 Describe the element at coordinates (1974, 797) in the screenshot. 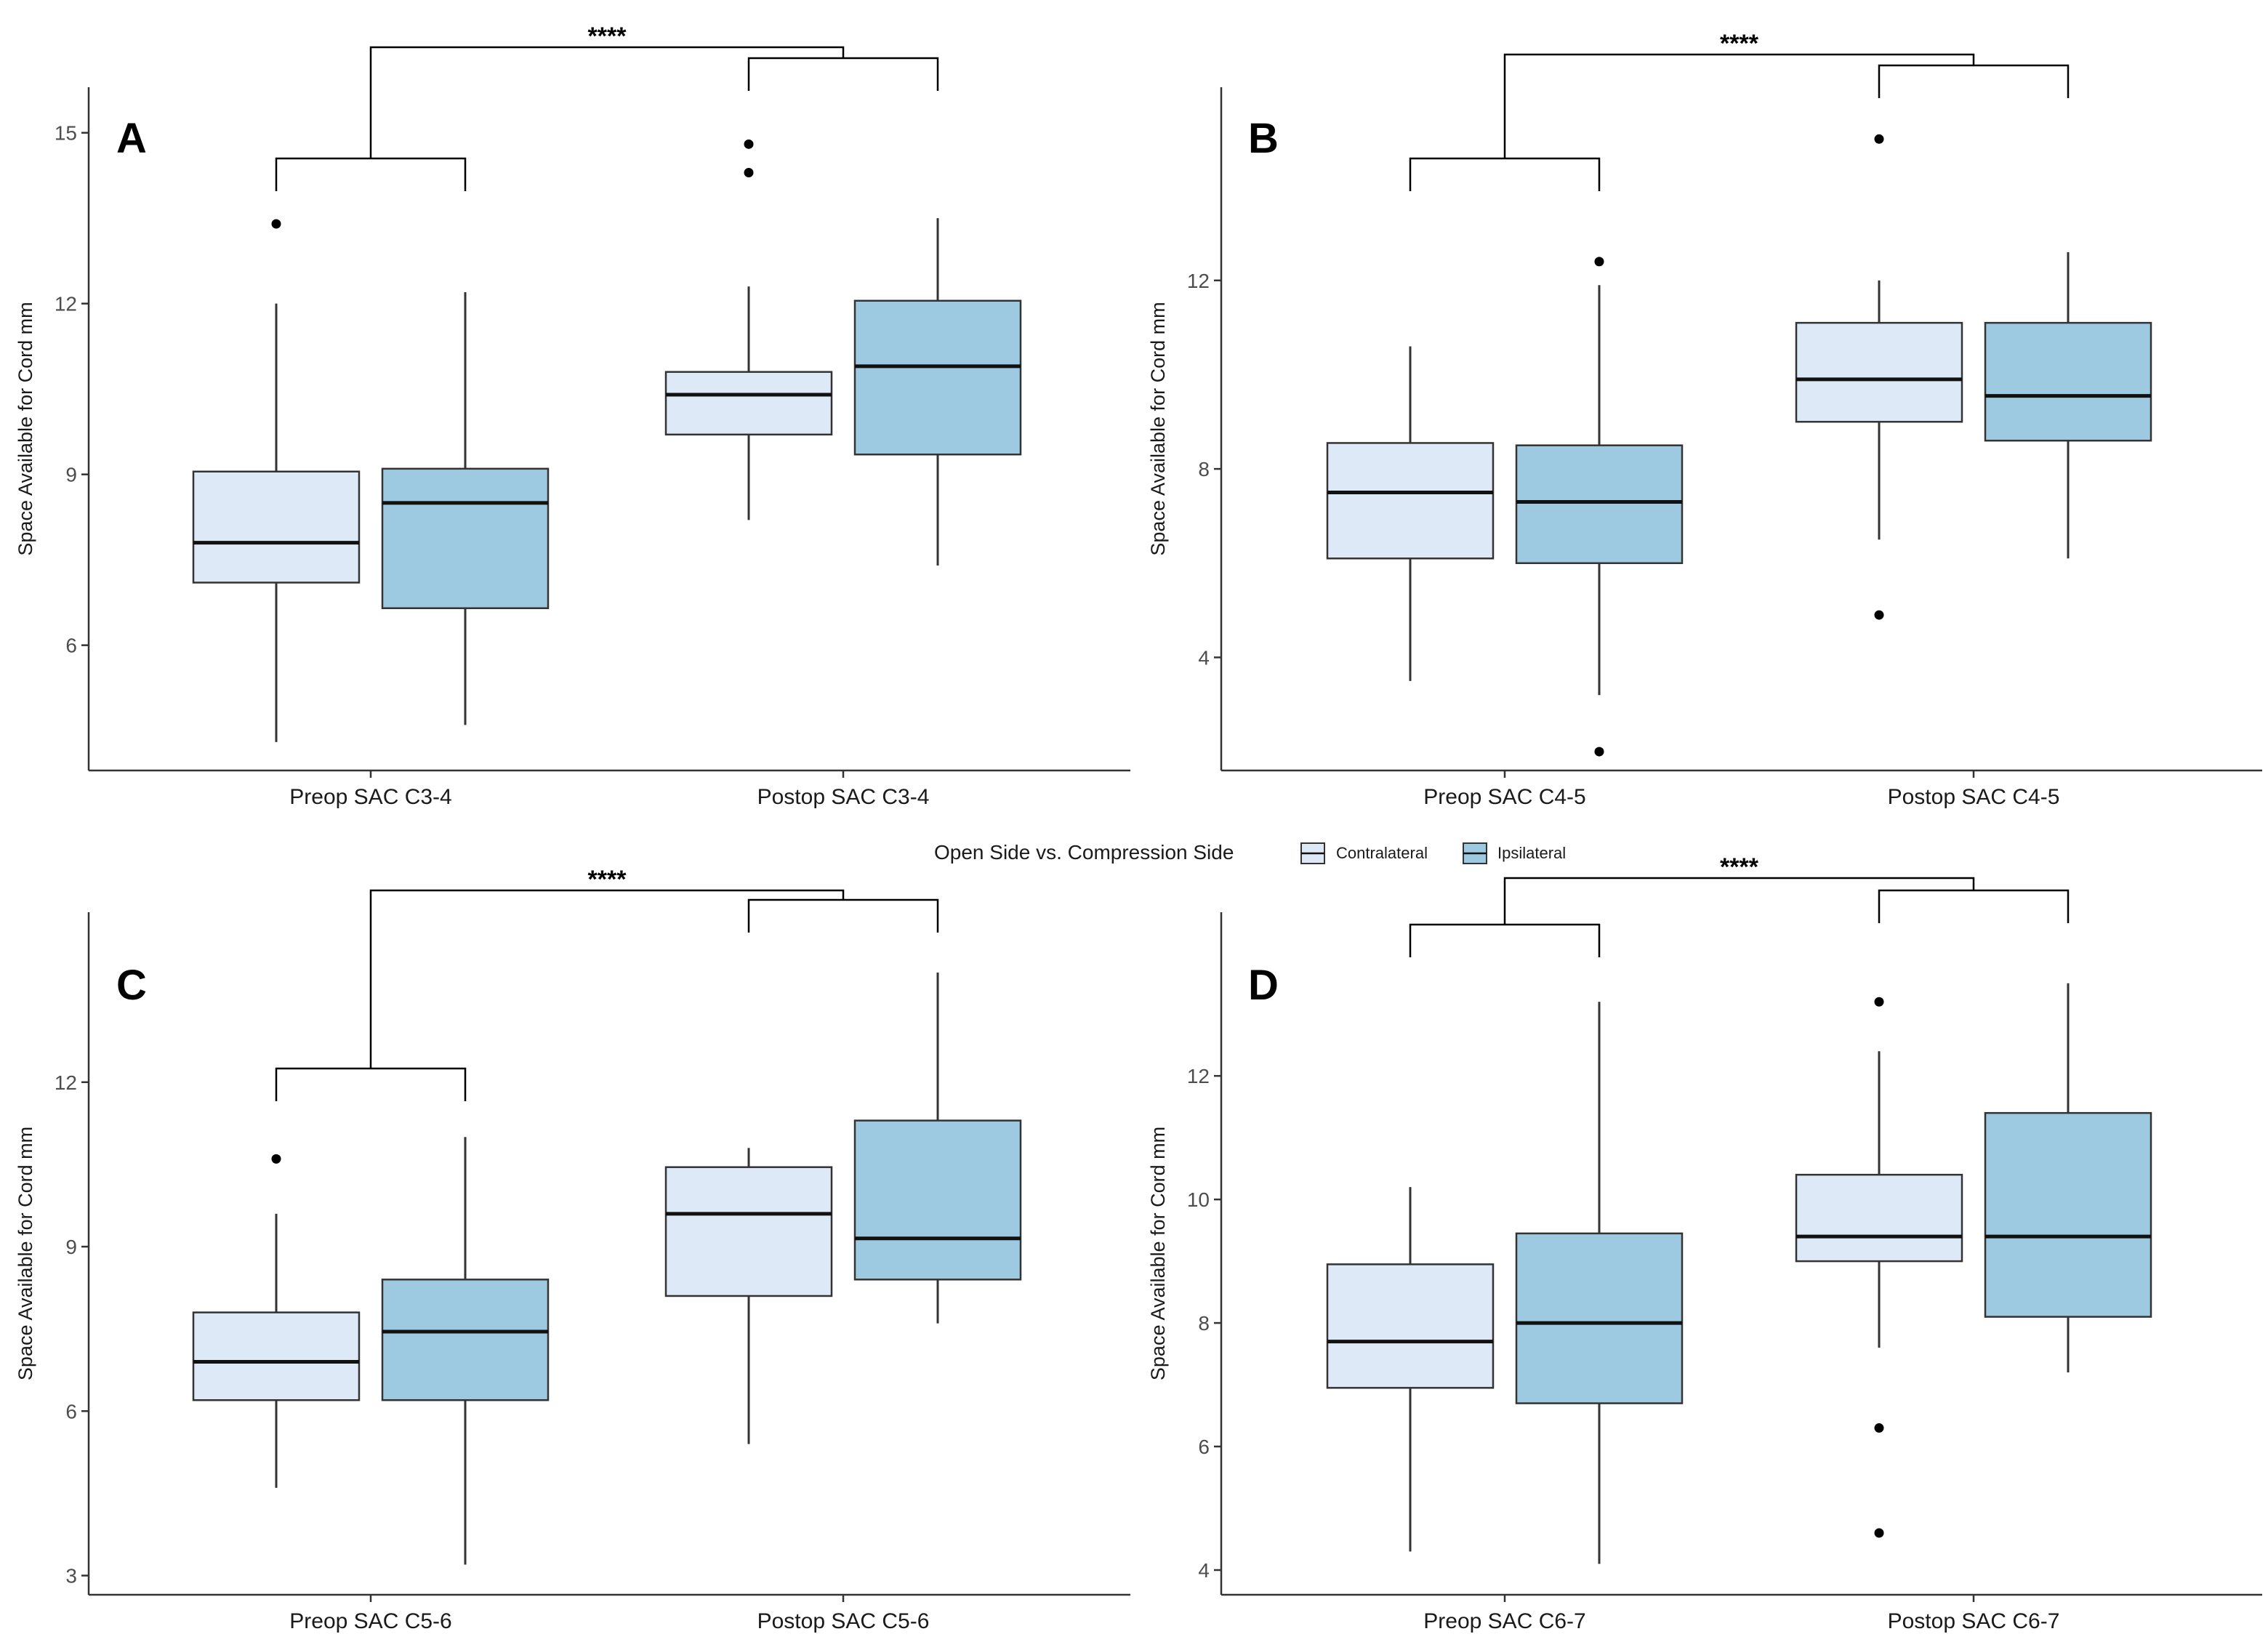

I see `x-category-label: Postop SAC C4-5` at that location.